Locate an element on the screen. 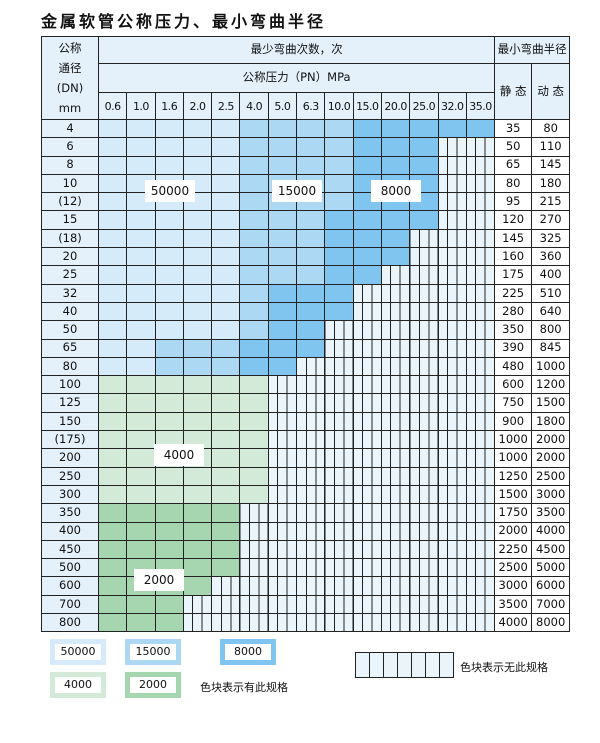 Image resolution: width=600 pixels, height=743 pixels. static-radius-cell: 2000 is located at coordinates (513, 531).